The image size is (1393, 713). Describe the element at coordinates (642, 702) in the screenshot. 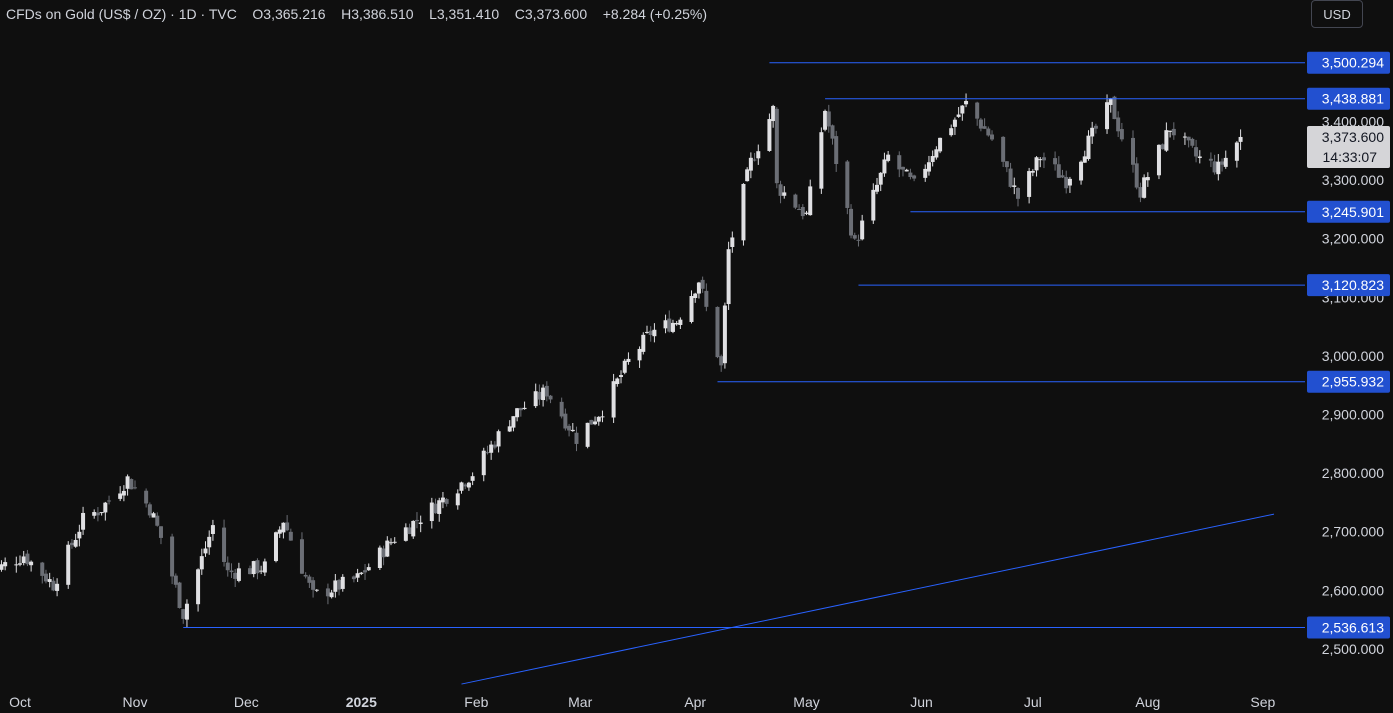

I see `time-axis: Oct Nov Dec 2025 Feb Mar Apr May Jun Jul Aug Sep` at that location.